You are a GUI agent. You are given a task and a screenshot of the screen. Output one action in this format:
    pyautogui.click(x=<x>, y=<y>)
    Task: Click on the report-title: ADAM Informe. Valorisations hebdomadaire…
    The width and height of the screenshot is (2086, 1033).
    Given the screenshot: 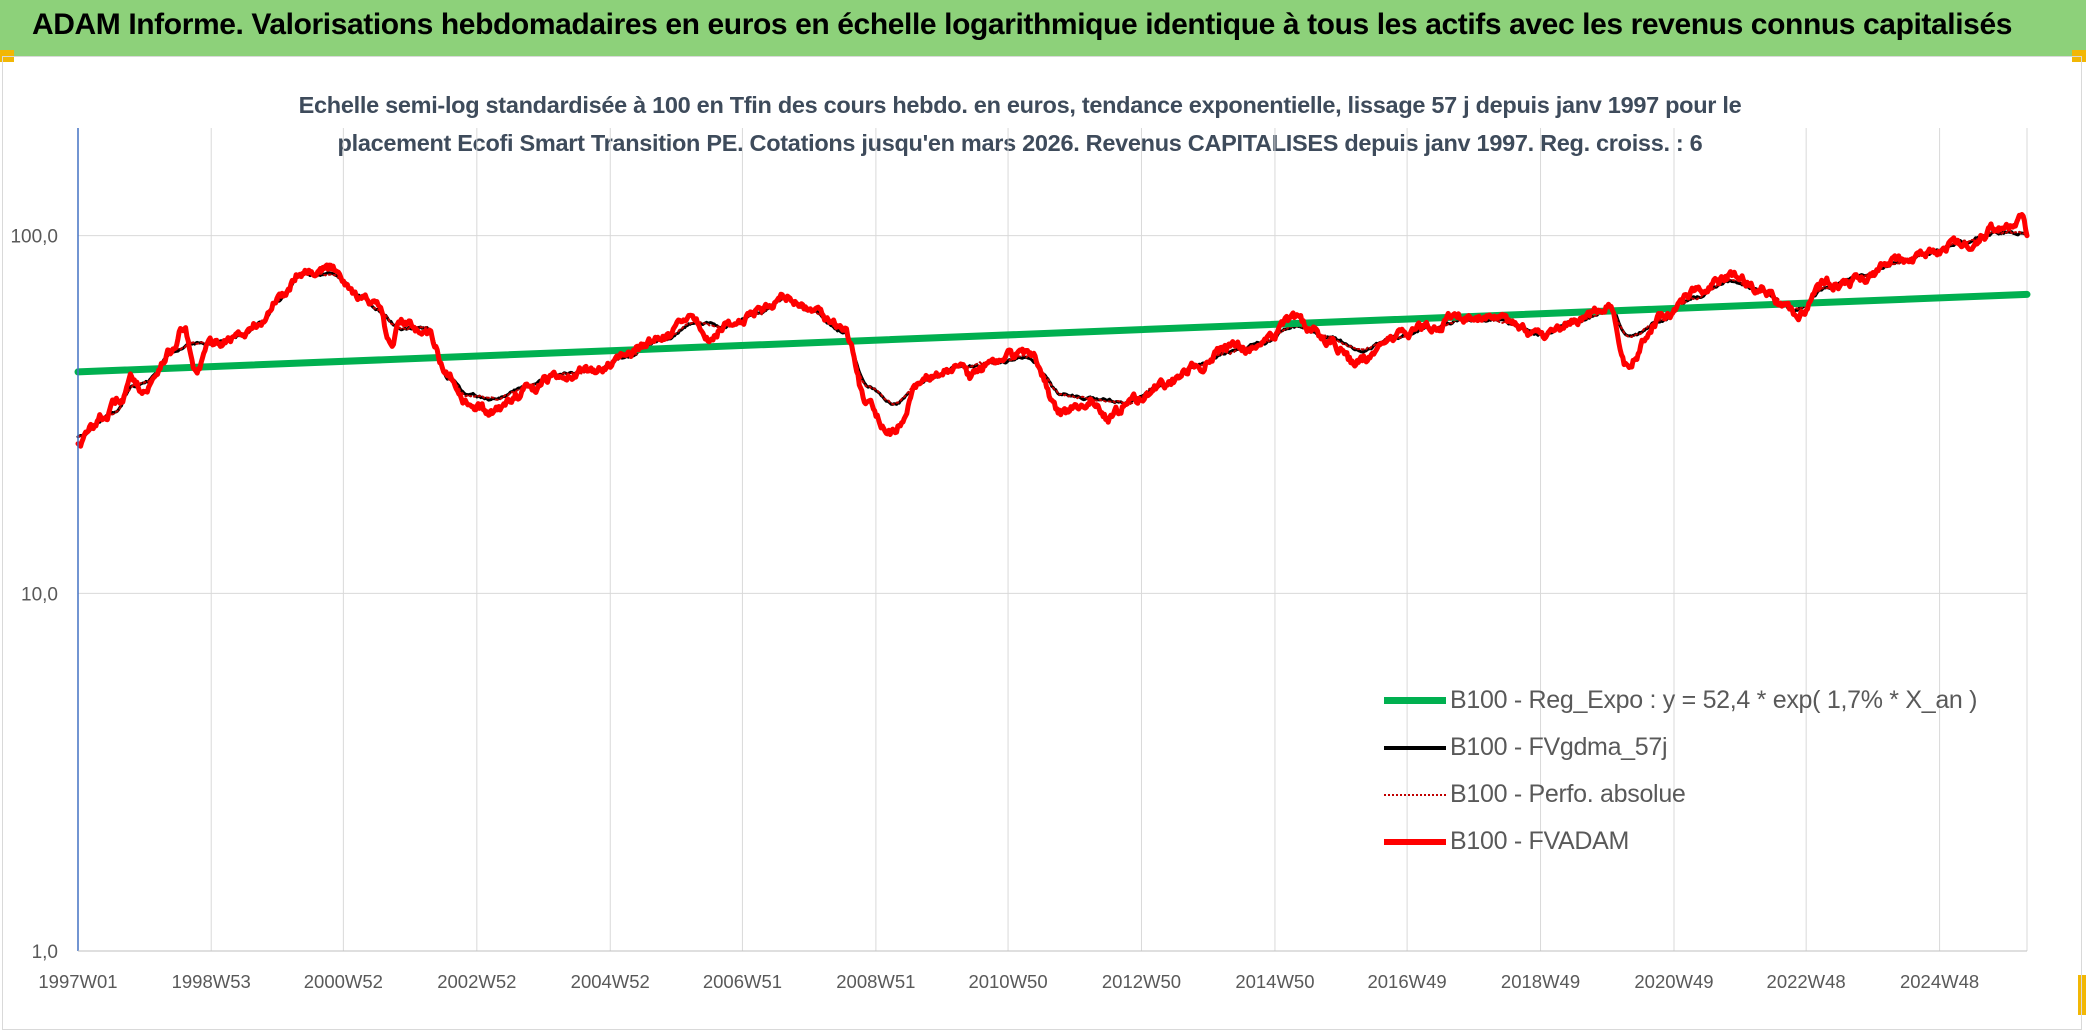 What is the action you would take?
    pyautogui.click(x=1022, y=24)
    